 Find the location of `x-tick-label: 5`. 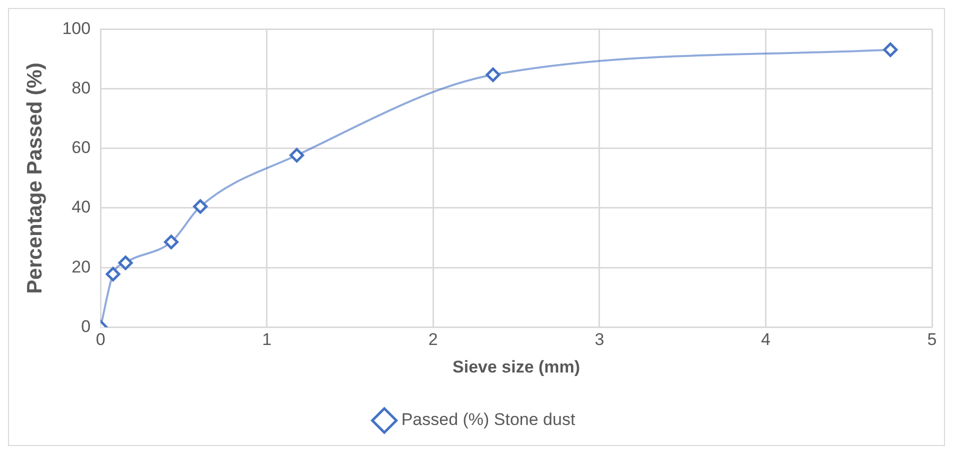

x-tick-label: 5 is located at coordinates (932, 340).